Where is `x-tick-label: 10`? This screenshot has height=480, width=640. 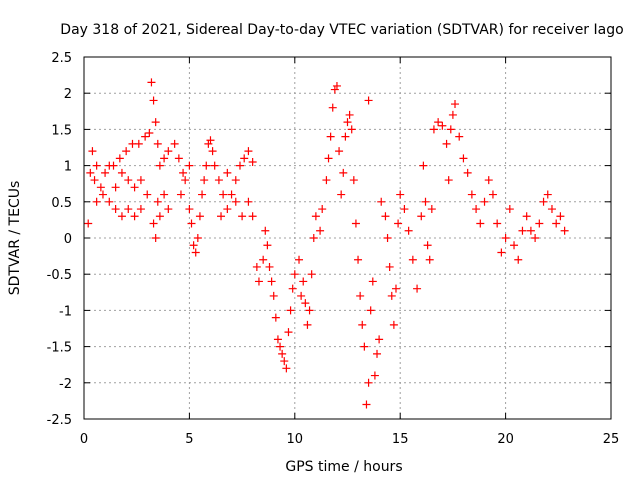
x-tick-label: 10 is located at coordinates (295, 439).